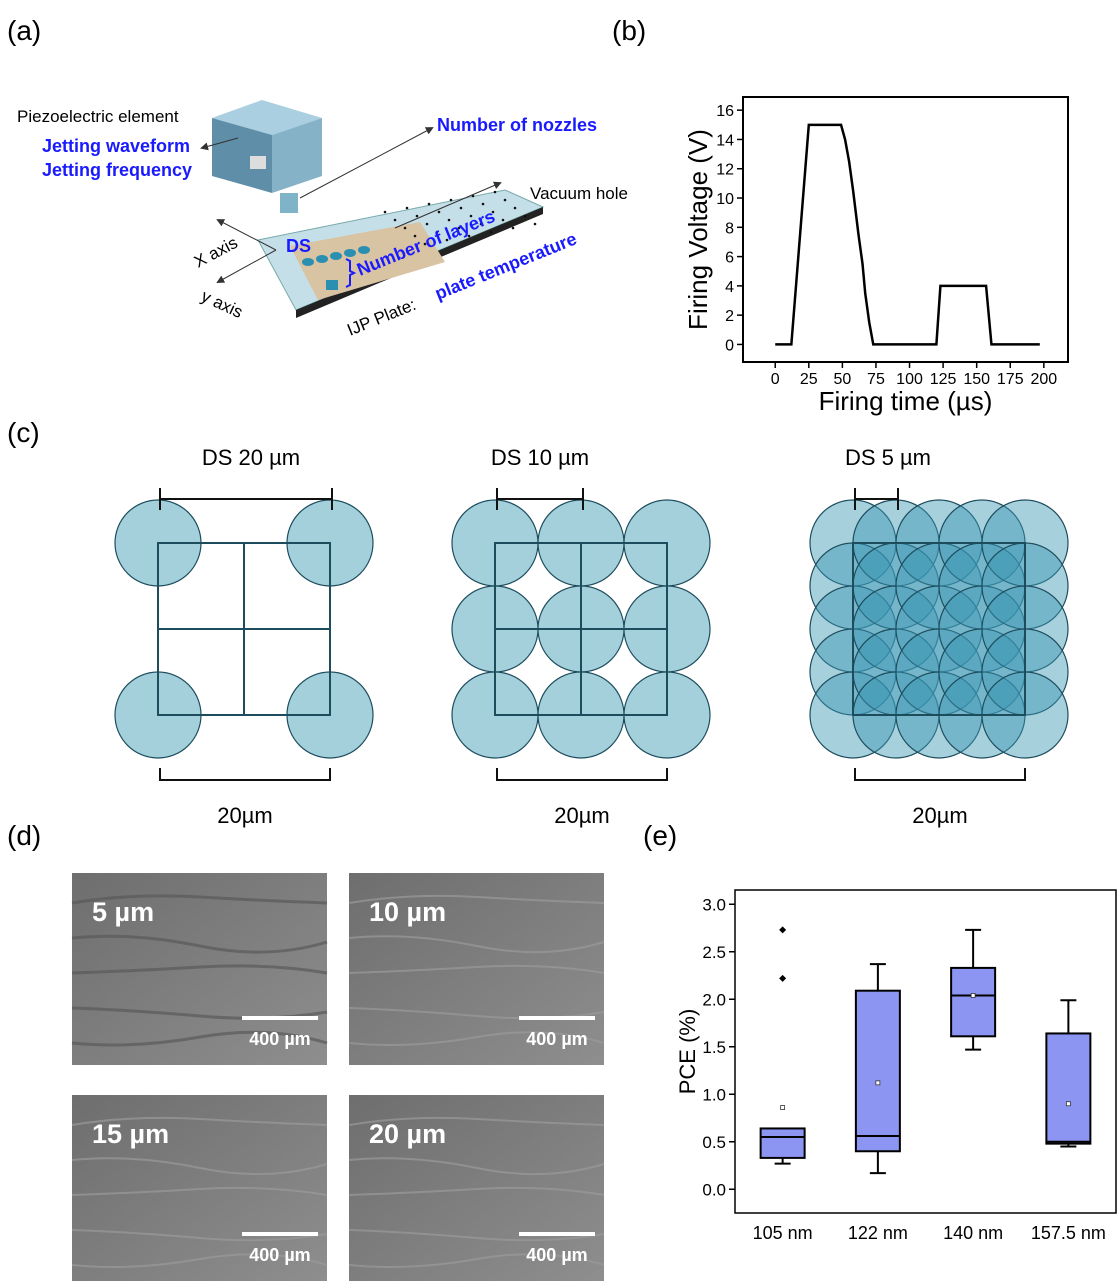 This screenshot has width=1118, height=1281. I want to click on y-tick-label: 2.0, so click(714, 999).